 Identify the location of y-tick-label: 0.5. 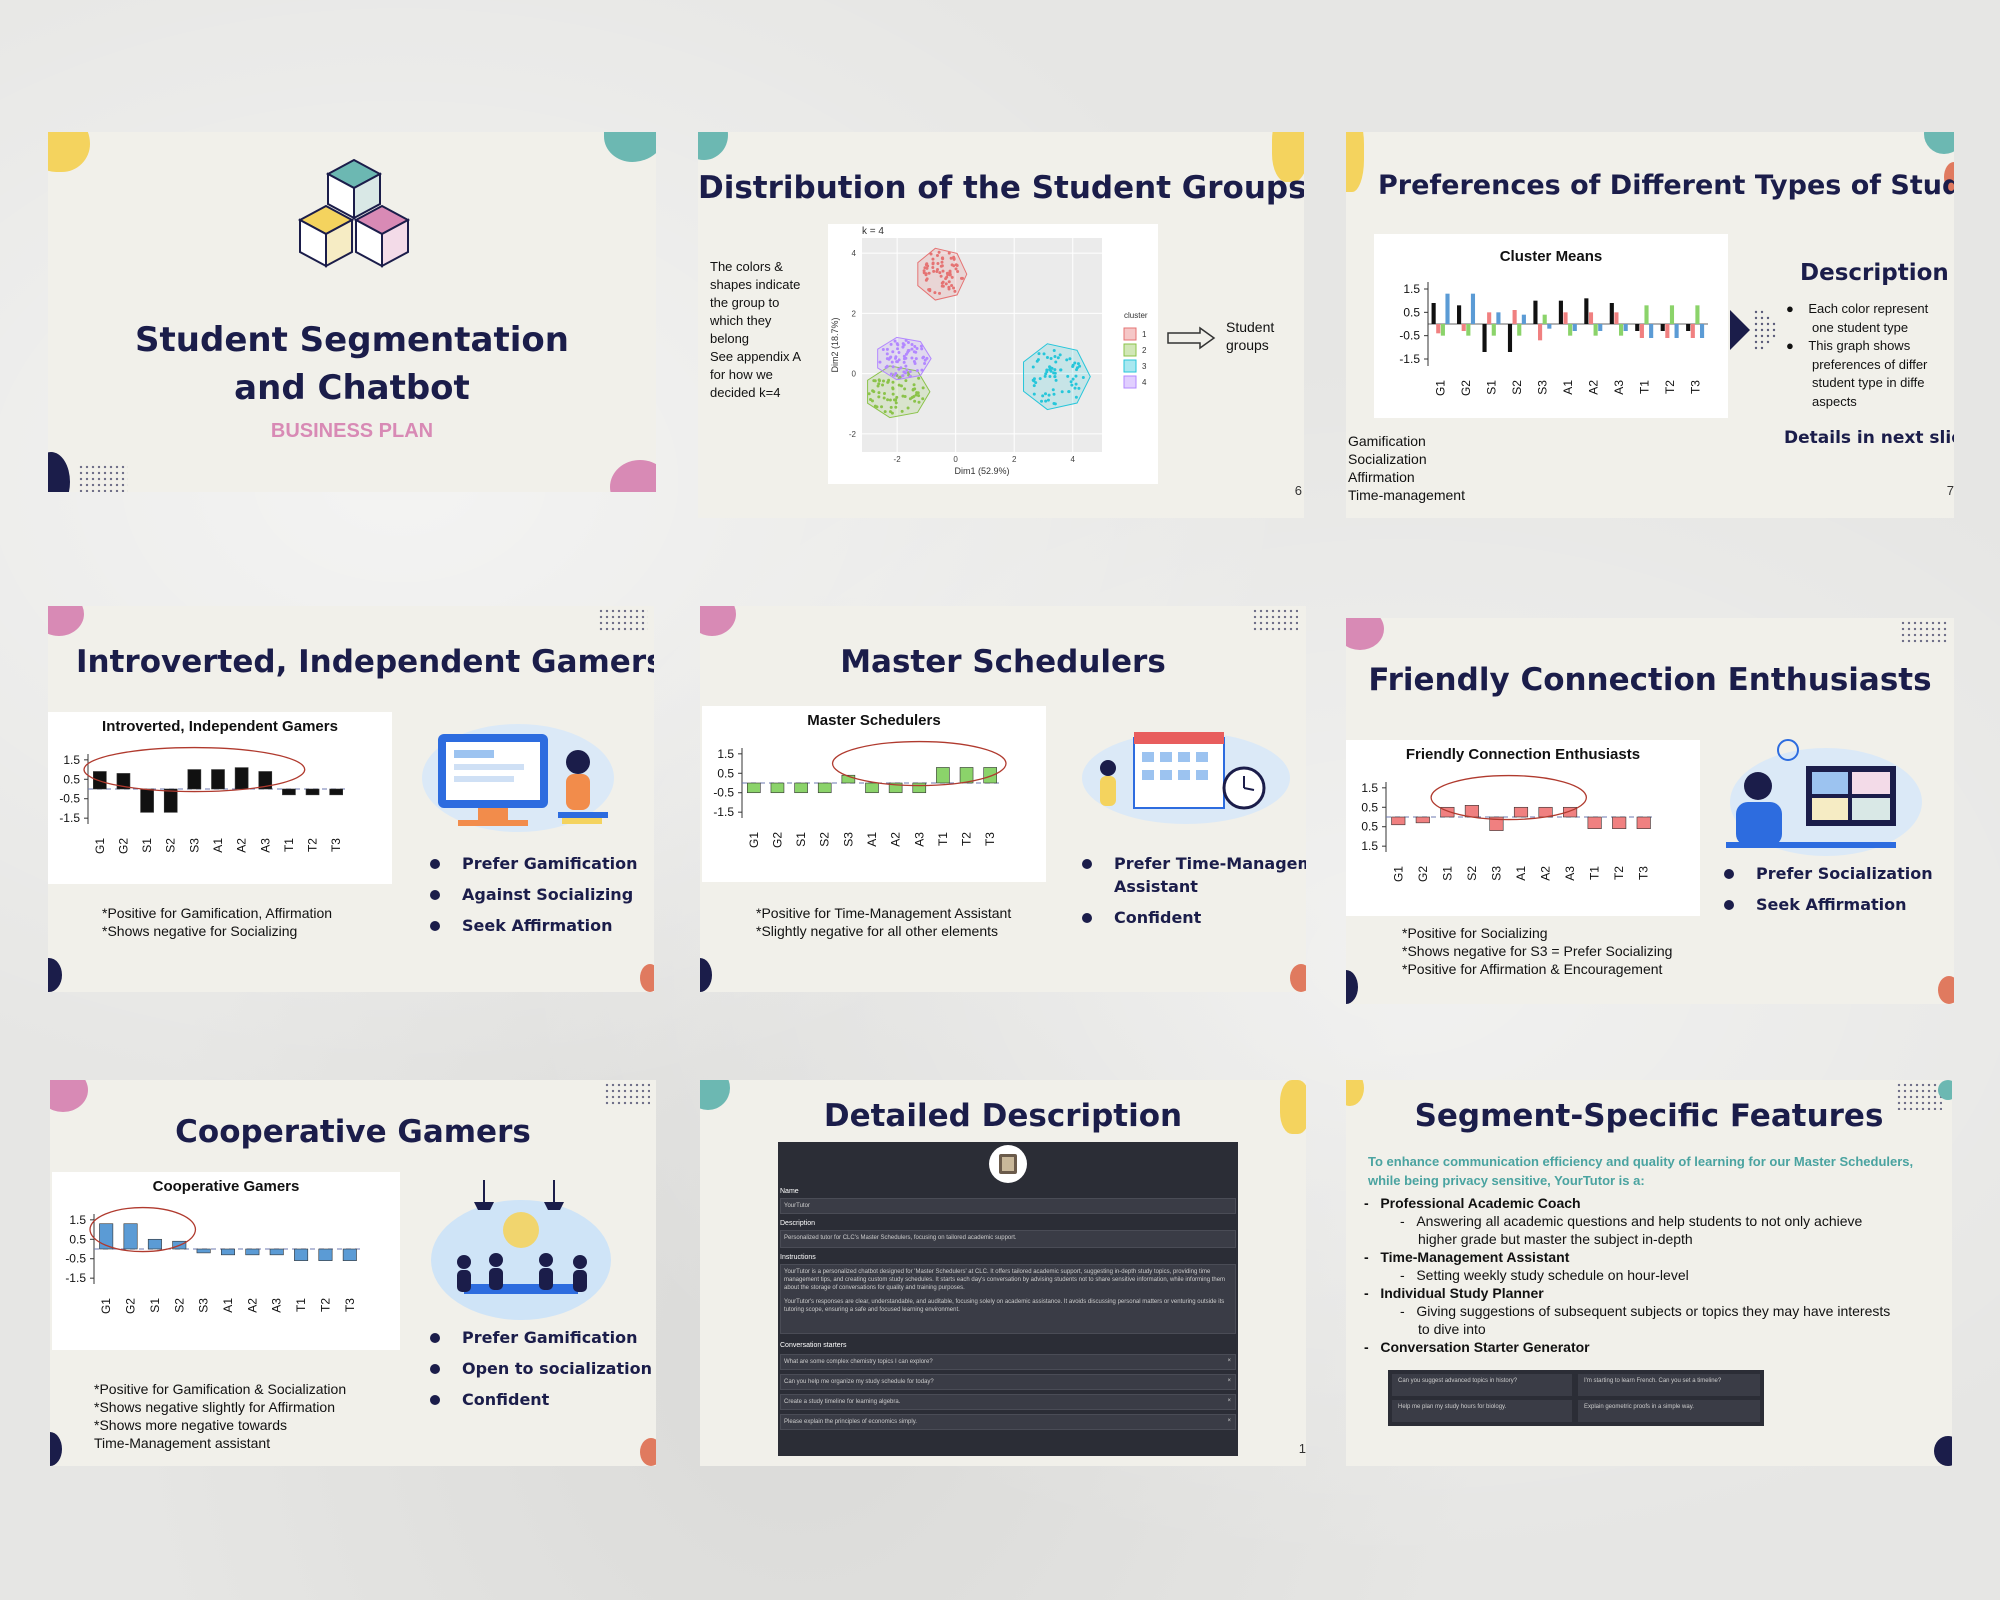
(725, 773).